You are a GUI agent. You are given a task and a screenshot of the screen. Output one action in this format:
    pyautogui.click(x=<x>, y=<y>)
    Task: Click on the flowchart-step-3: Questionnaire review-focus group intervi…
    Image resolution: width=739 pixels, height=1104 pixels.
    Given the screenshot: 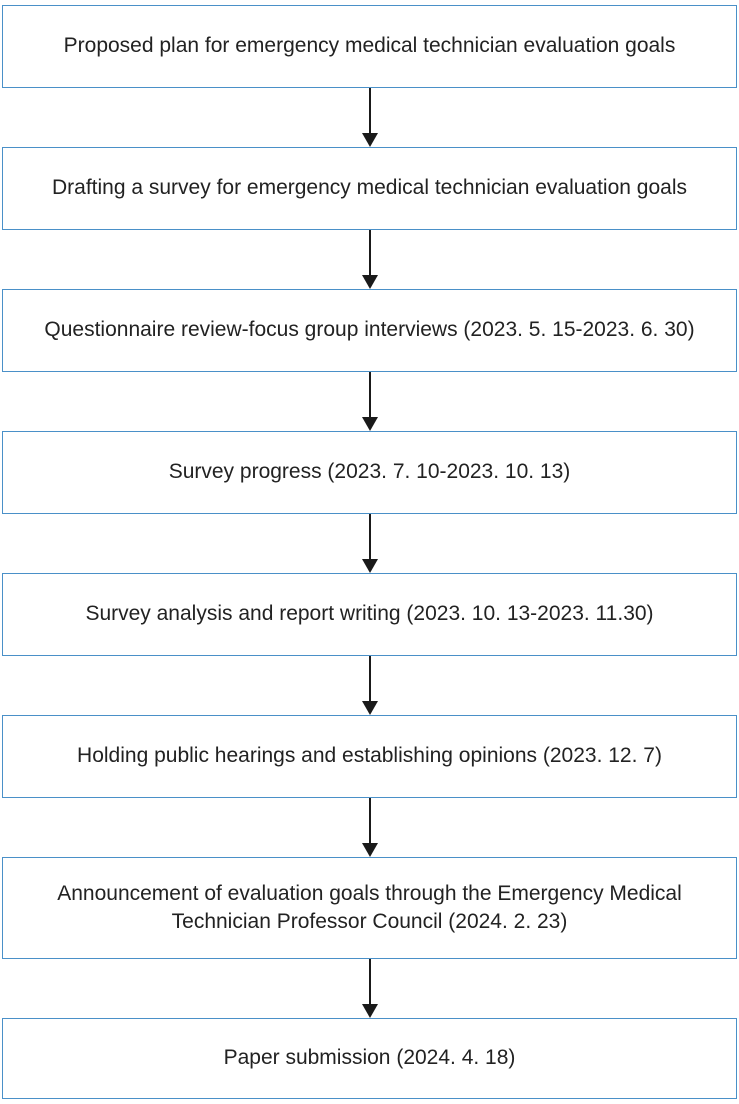 What is the action you would take?
    pyautogui.click(x=369, y=330)
    